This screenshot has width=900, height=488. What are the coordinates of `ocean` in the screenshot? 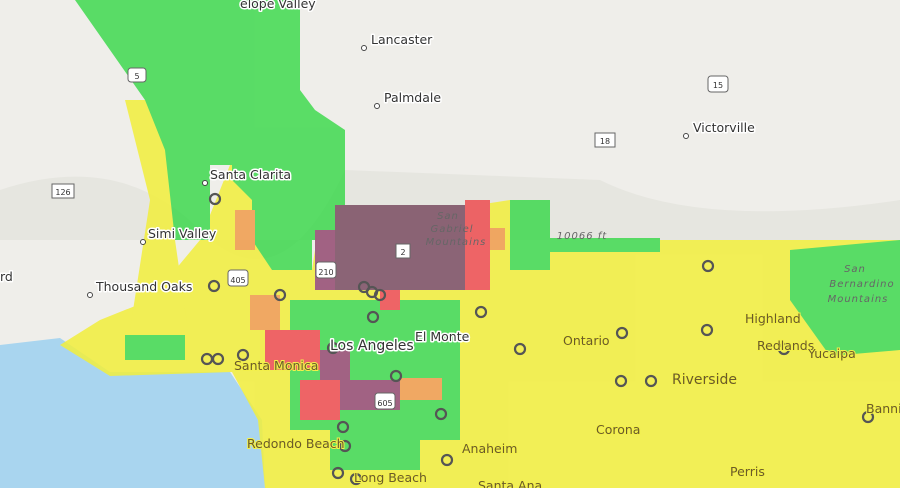 It's located at (132, 413).